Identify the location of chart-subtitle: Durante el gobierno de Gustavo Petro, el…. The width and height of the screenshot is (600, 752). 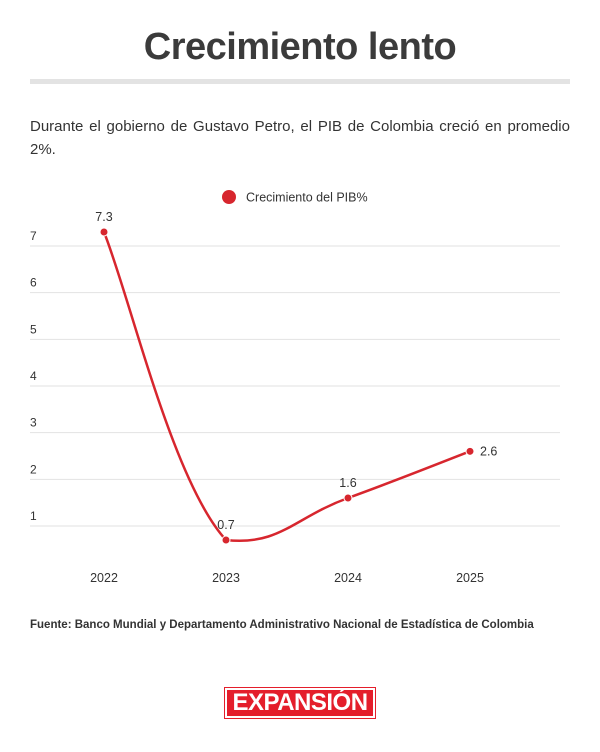
(300, 138).